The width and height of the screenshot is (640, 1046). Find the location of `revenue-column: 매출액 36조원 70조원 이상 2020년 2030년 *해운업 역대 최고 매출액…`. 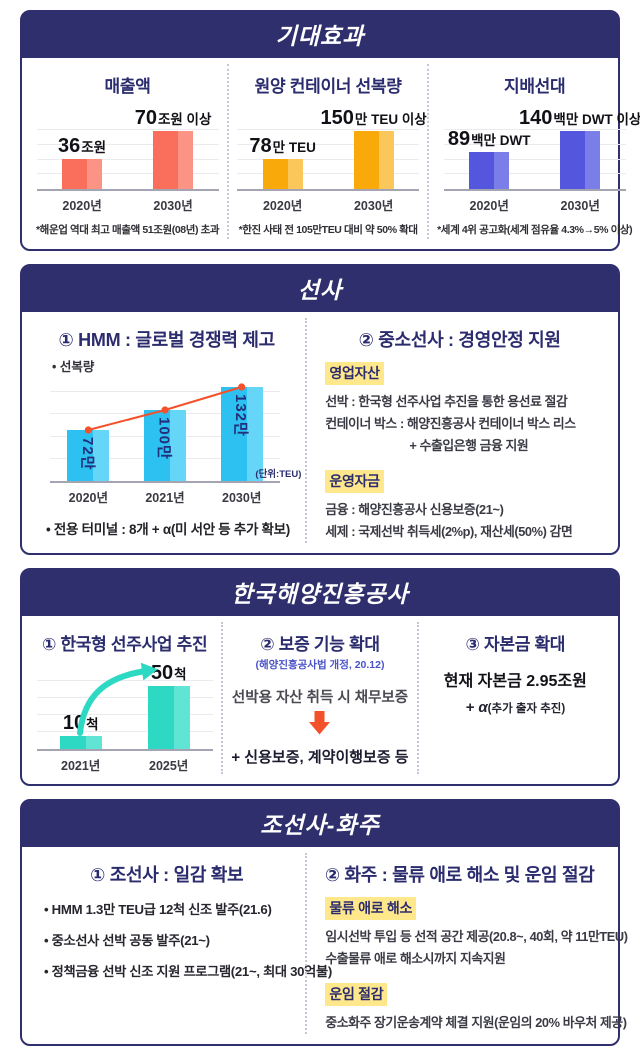

revenue-column: 매출액 36조원 70조원 이상 2020년 2030년 *해운업 역대 최고 매출액… is located at coordinates (127, 151).